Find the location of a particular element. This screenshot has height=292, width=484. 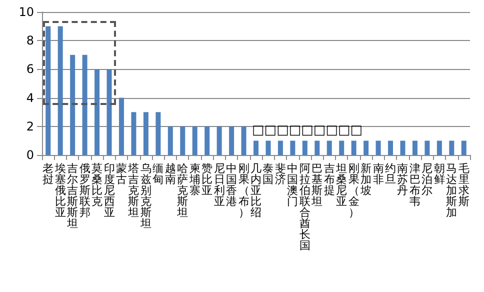

x-tick-label: 莫桑比克 is located at coordinates (97, 185).